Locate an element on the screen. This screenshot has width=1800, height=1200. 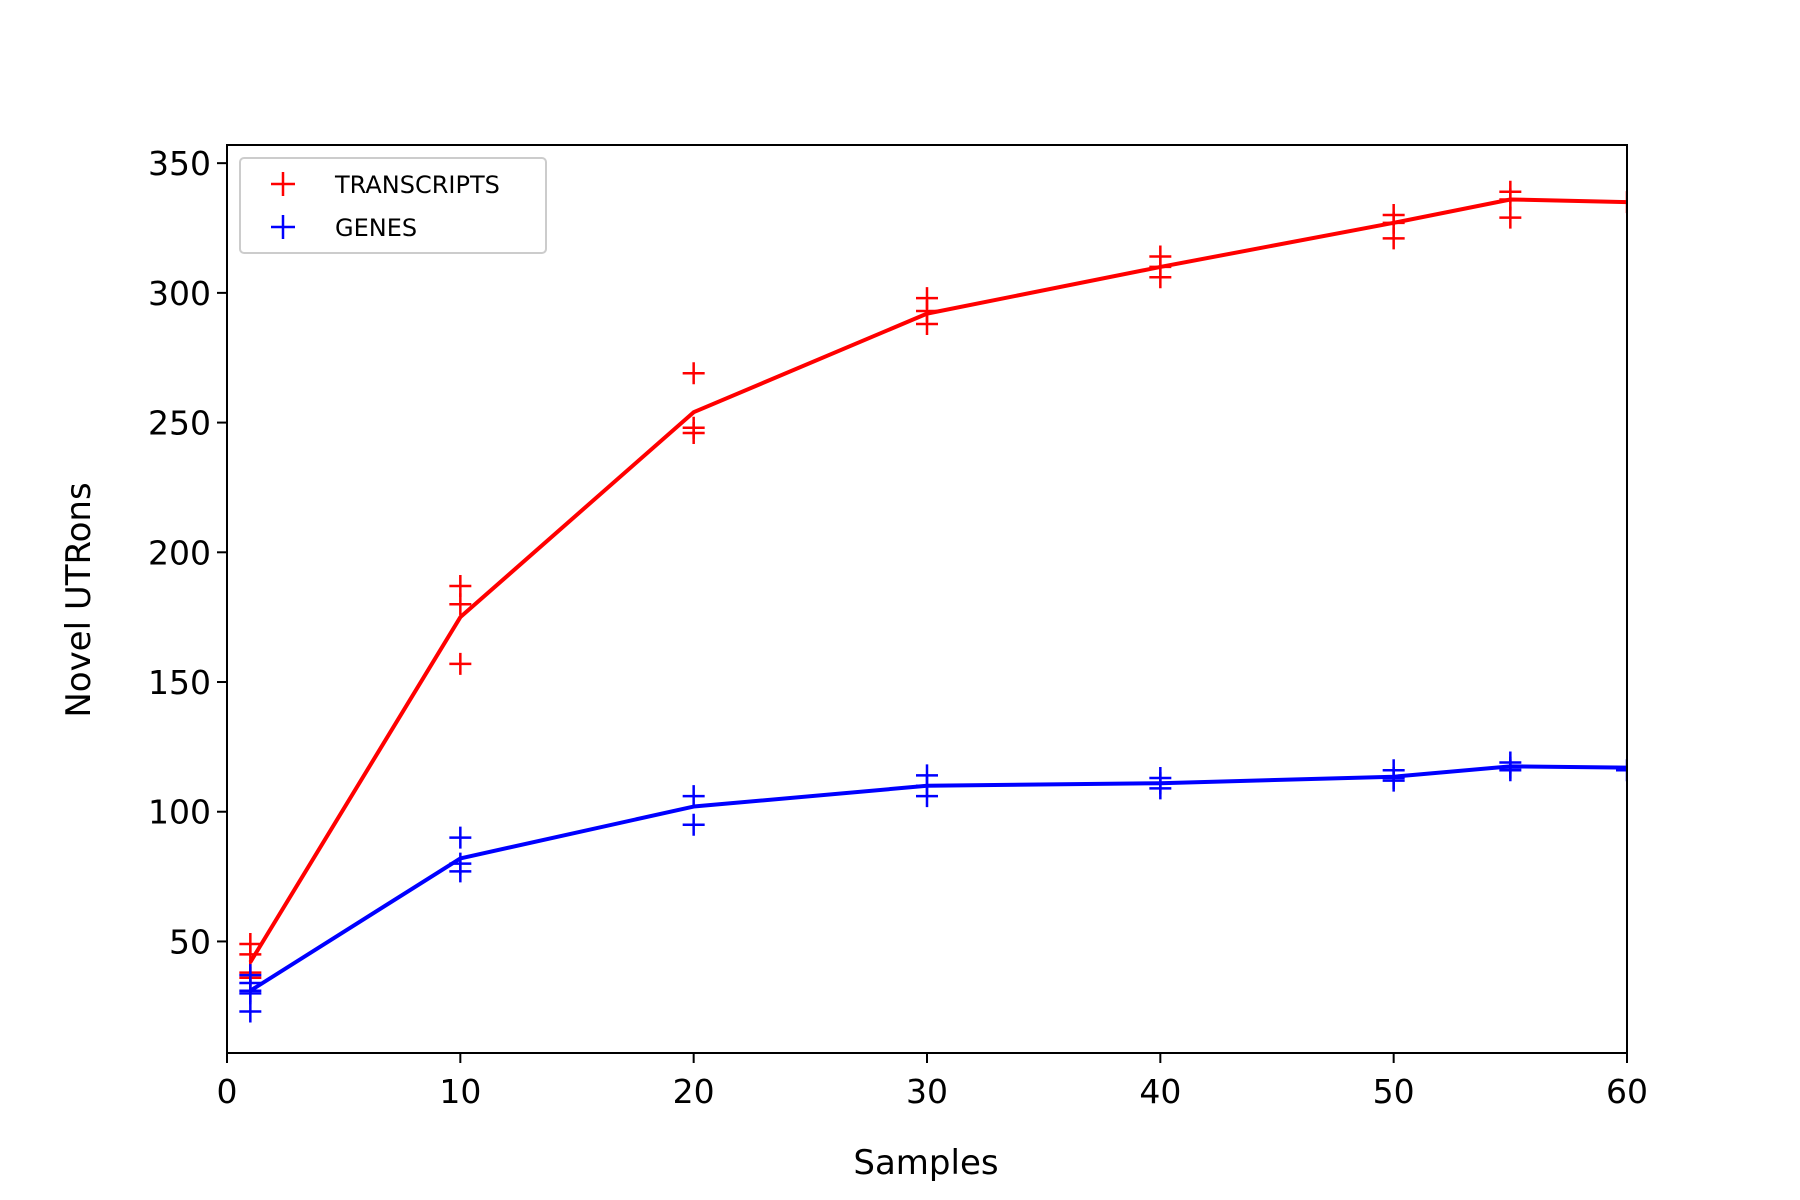
y-tick-label: 150 is located at coordinates (179, 682).